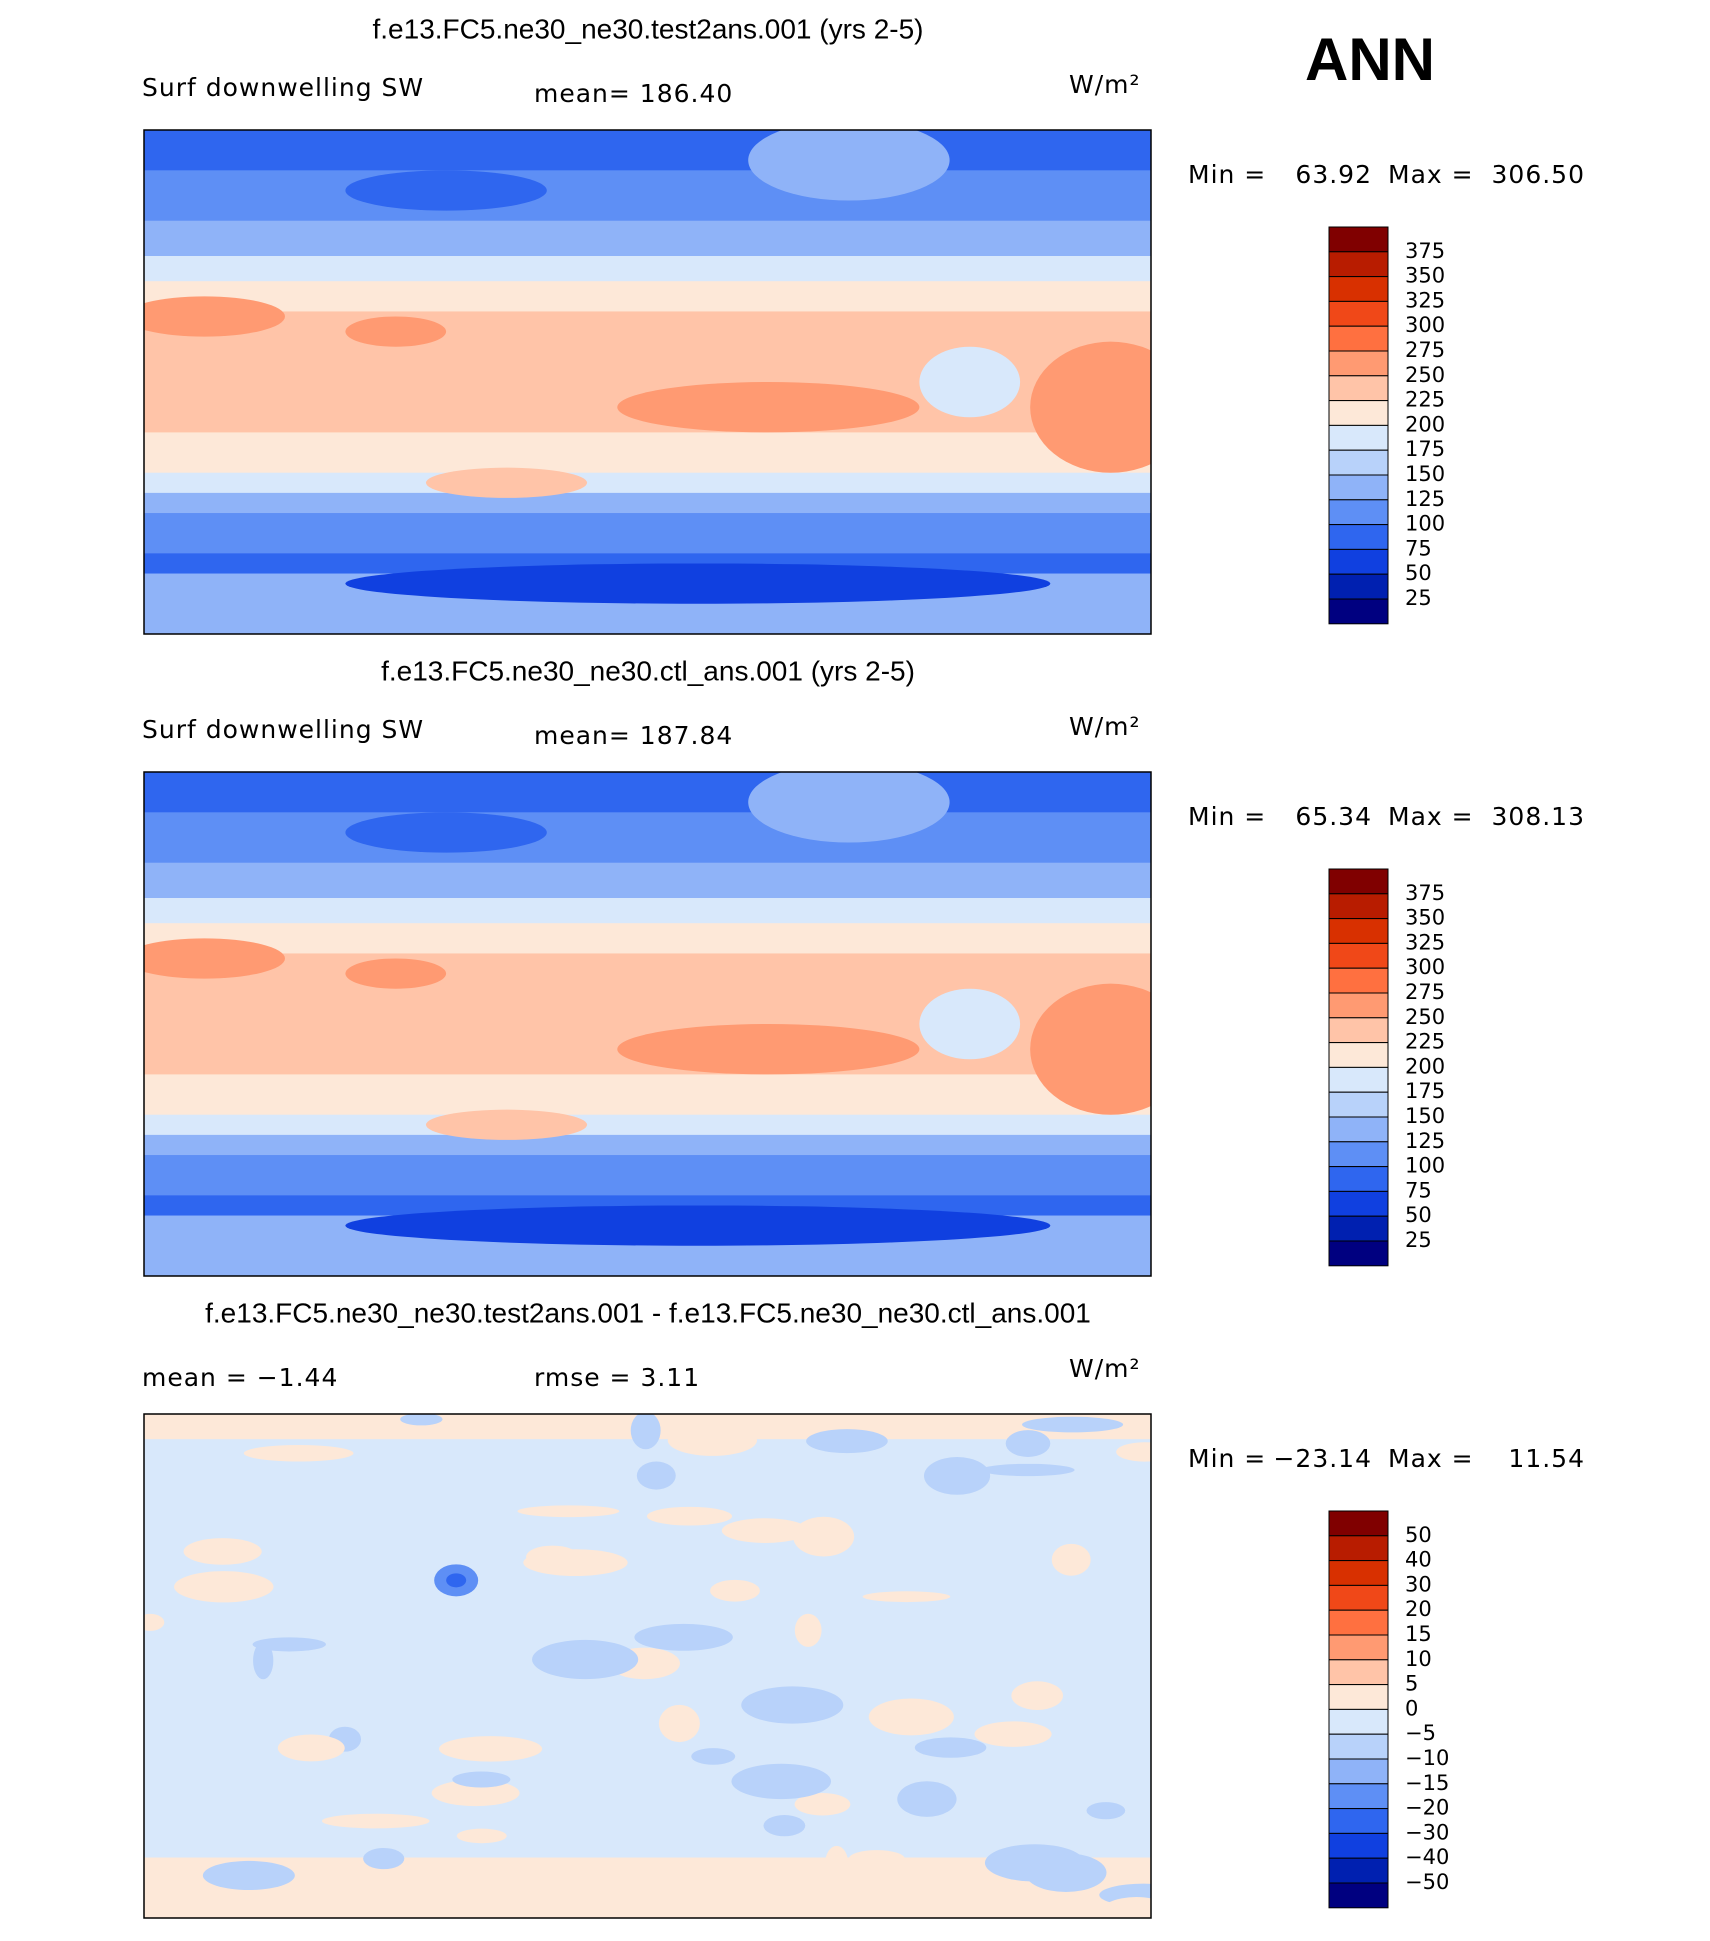  What do you see at coordinates (1418, 598) in the screenshot?
I see `colorbar-label: 25` at bounding box center [1418, 598].